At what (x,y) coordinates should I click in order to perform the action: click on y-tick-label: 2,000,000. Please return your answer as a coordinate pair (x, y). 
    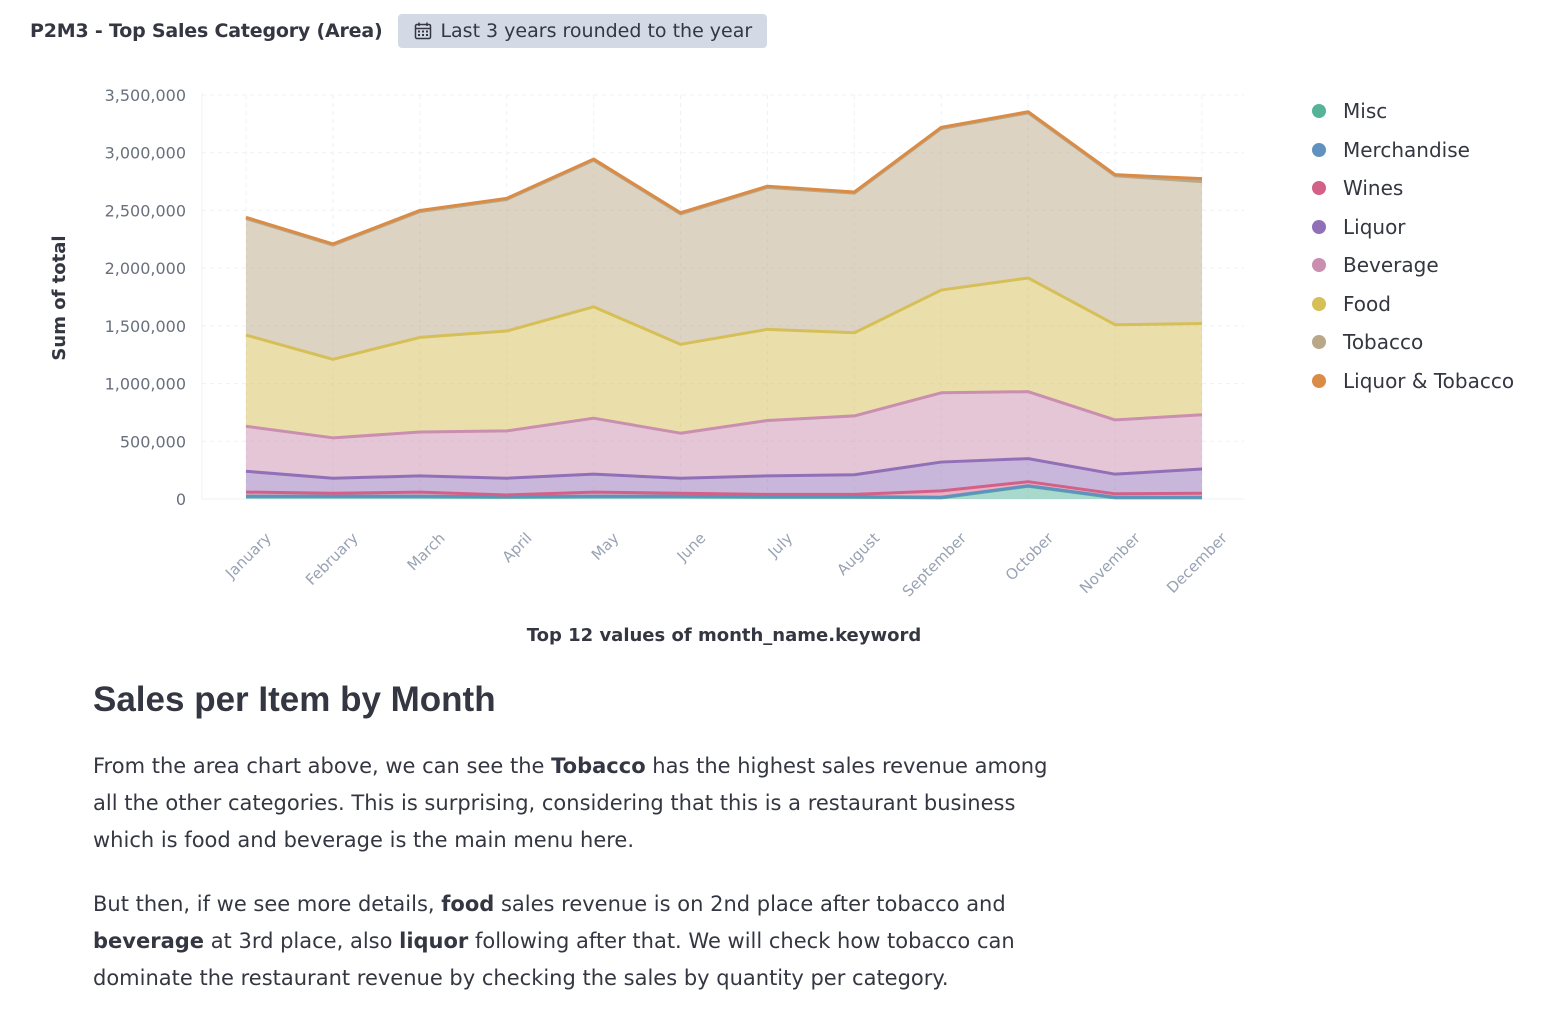
    Looking at the image, I should click on (145, 268).